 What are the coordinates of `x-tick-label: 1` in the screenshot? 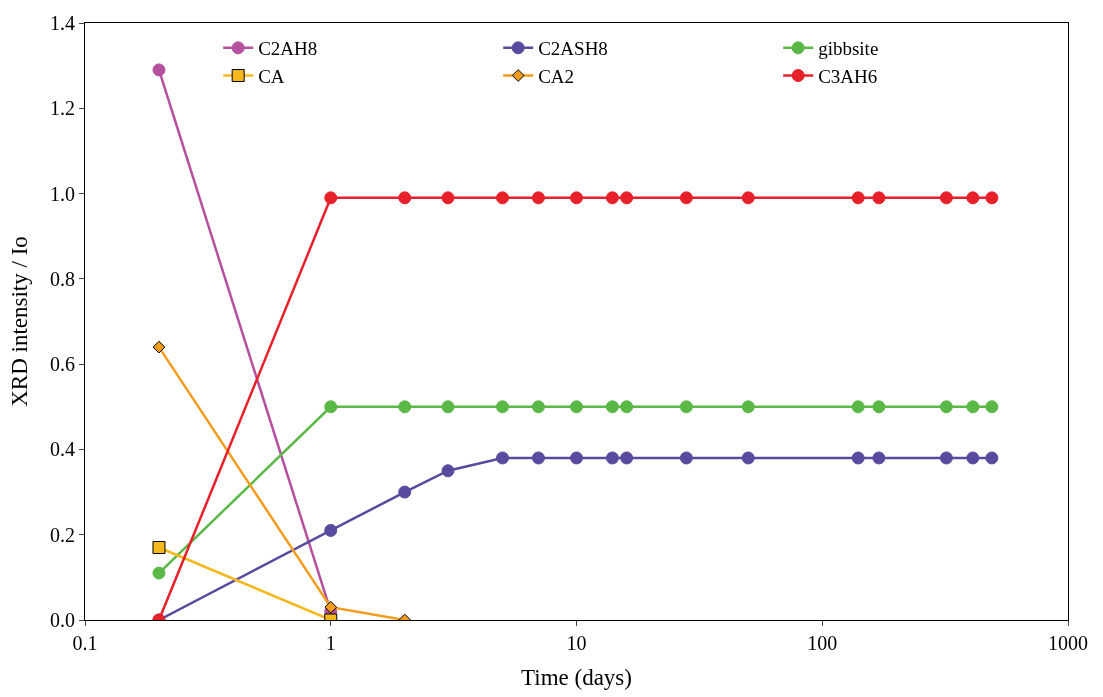 It's located at (330, 643).